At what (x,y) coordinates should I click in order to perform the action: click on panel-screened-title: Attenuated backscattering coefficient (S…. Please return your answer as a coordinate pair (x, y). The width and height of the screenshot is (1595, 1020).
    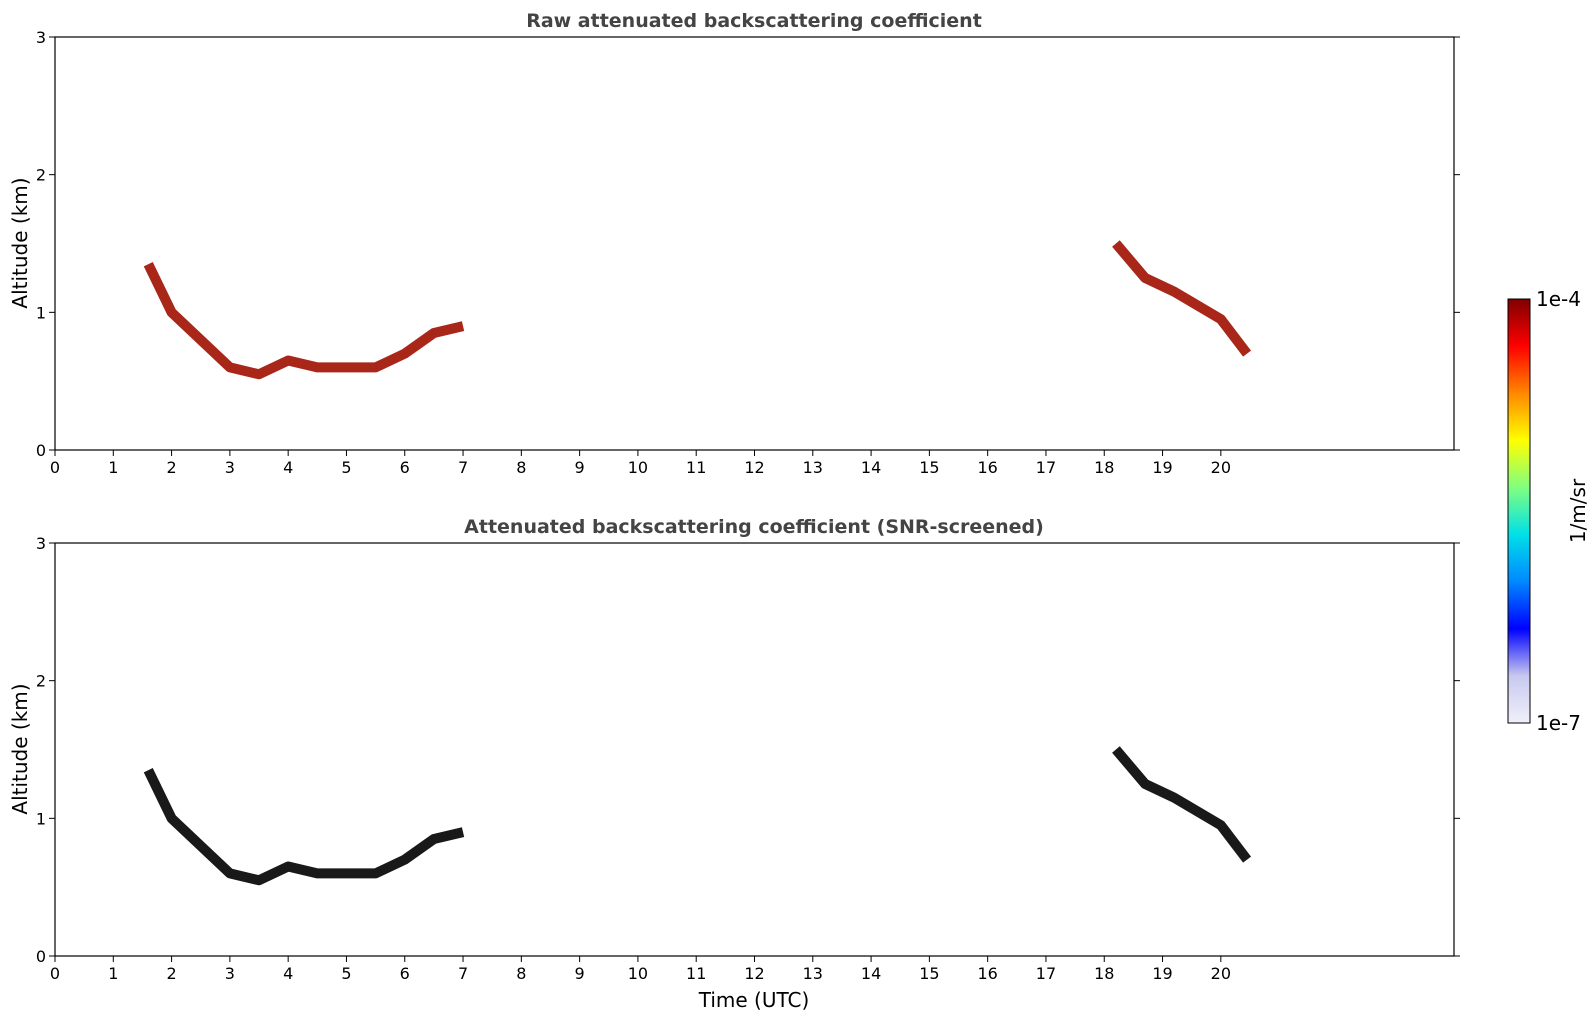
    Looking at the image, I should click on (754, 527).